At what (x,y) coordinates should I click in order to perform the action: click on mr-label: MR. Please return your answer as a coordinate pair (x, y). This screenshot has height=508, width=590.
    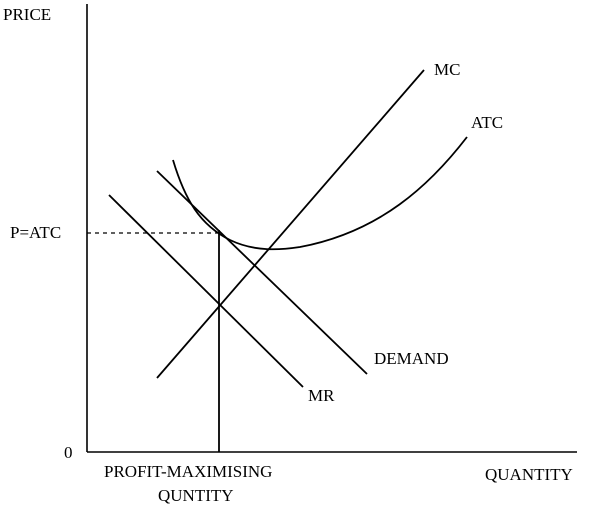
    Looking at the image, I should click on (321, 395).